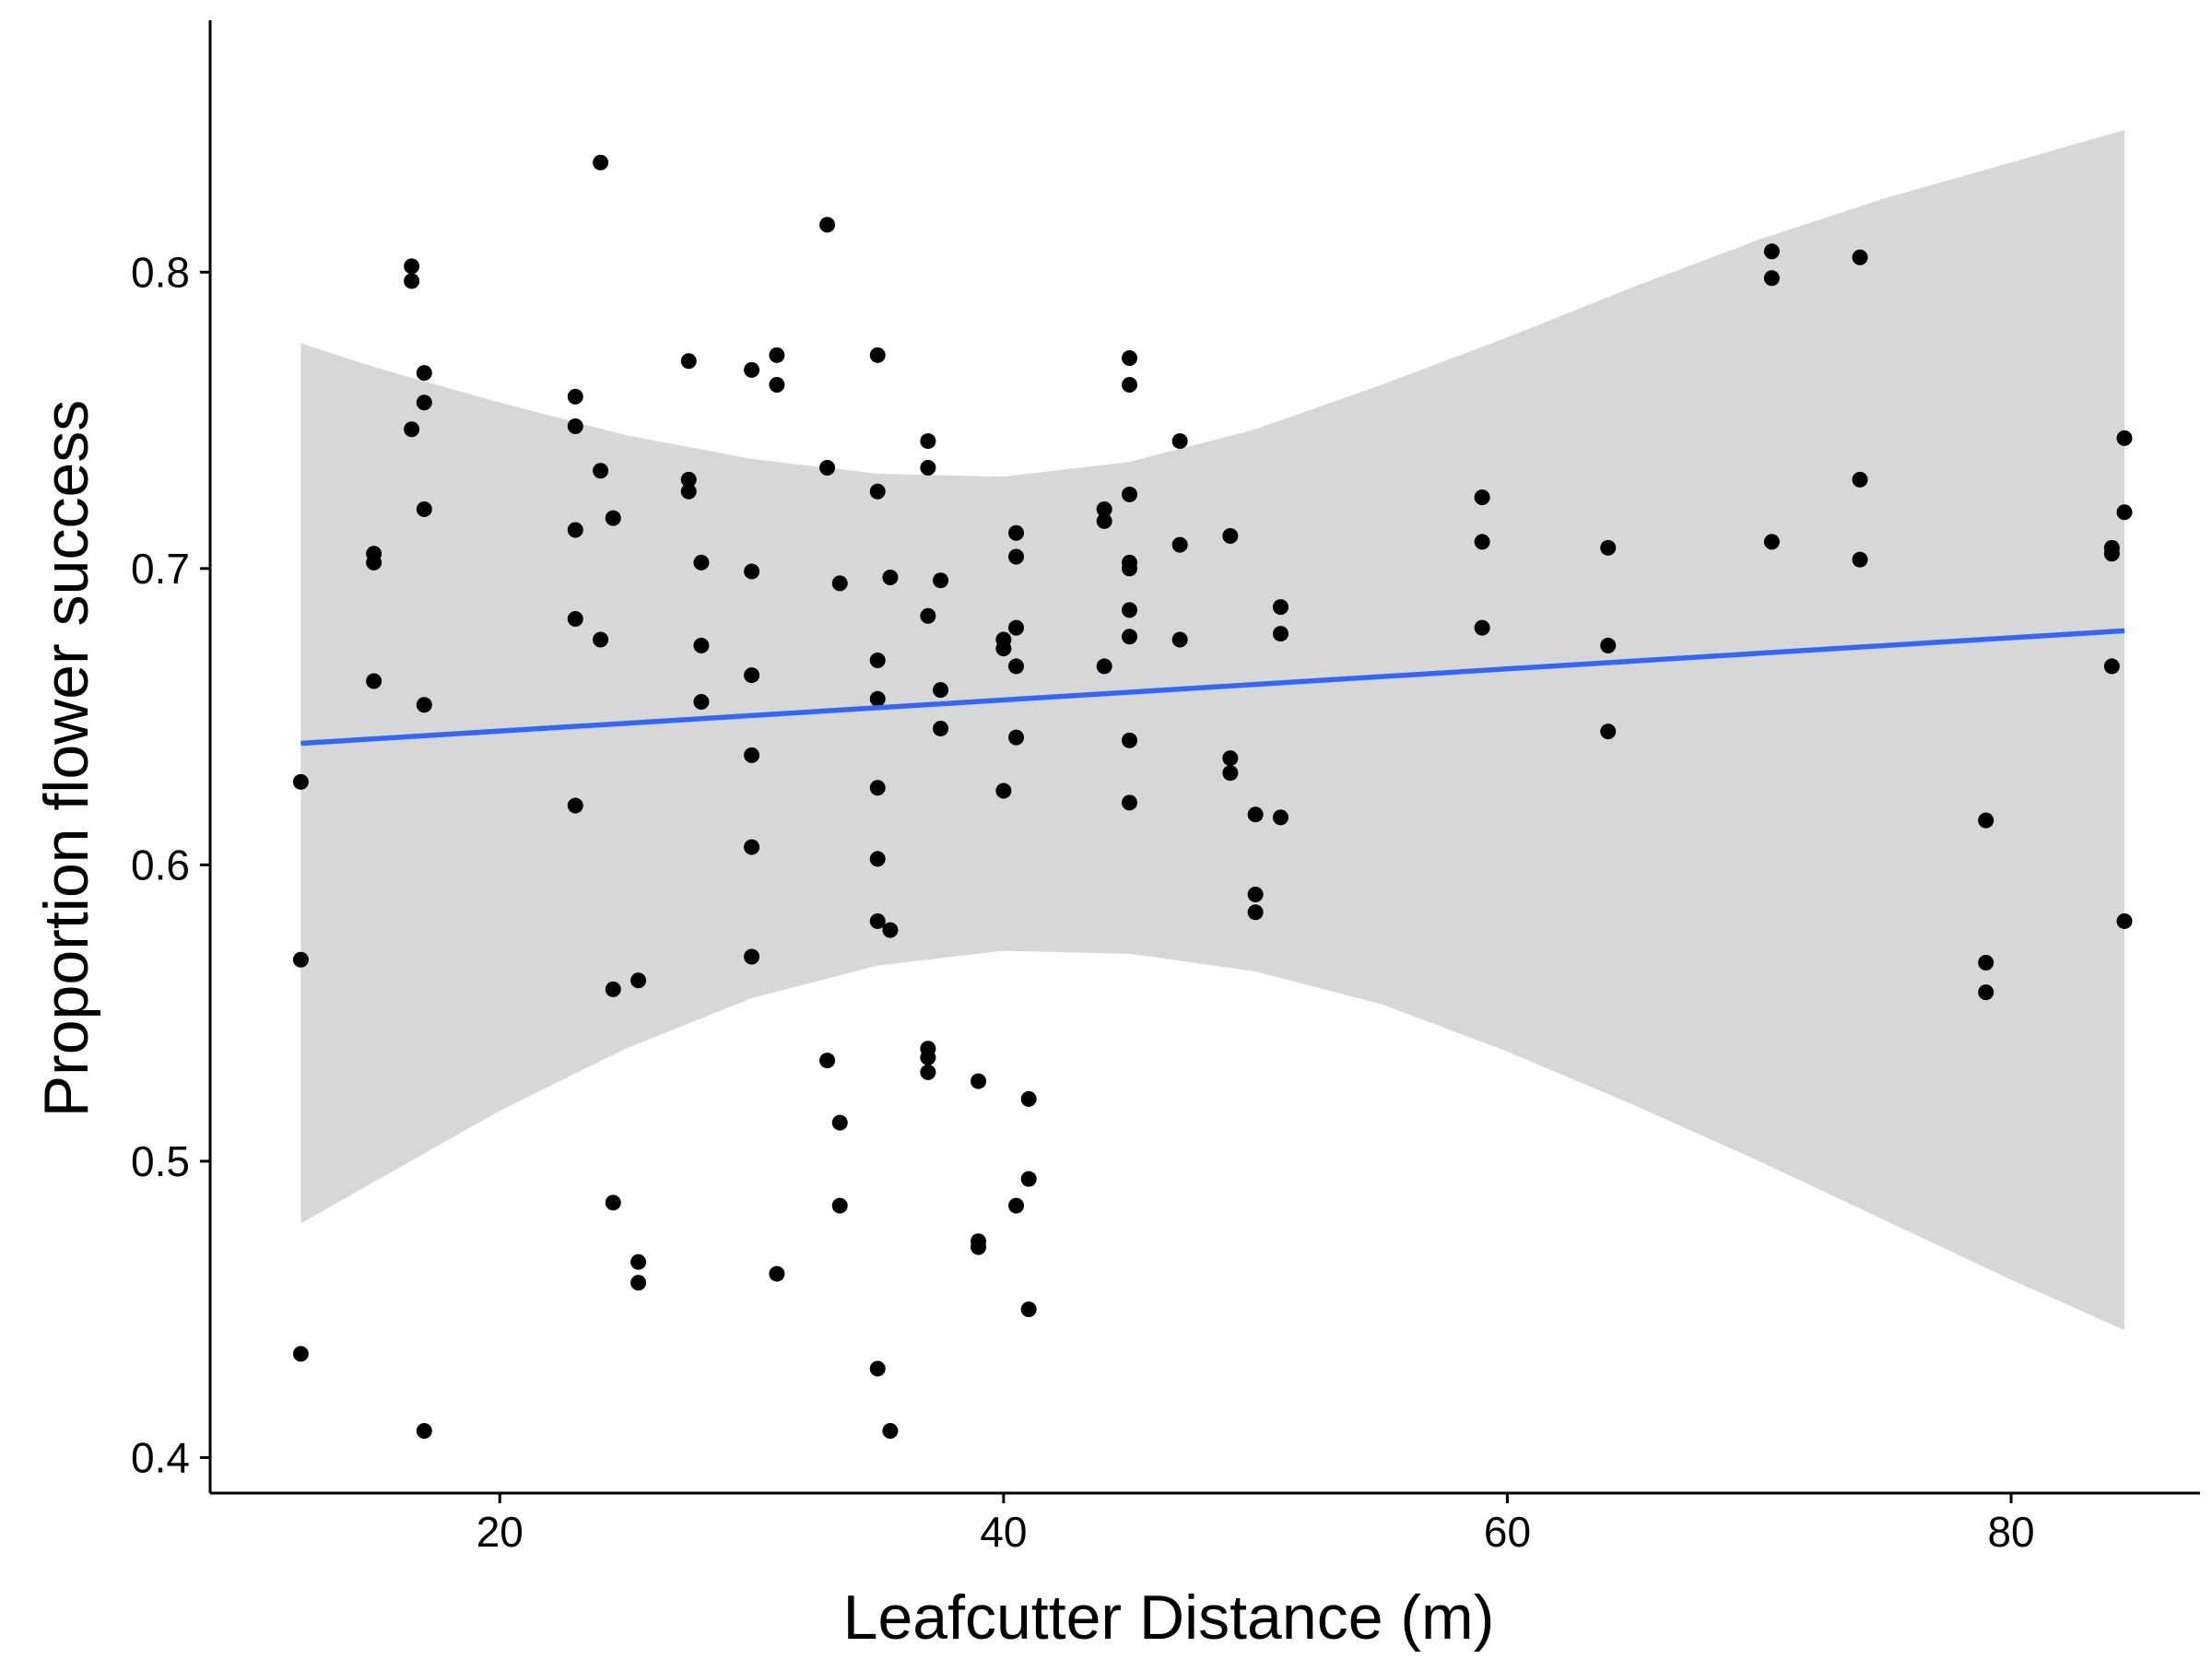 The width and height of the screenshot is (2212, 1659). I want to click on y-tick-label-1: 0.5, so click(160, 1161).